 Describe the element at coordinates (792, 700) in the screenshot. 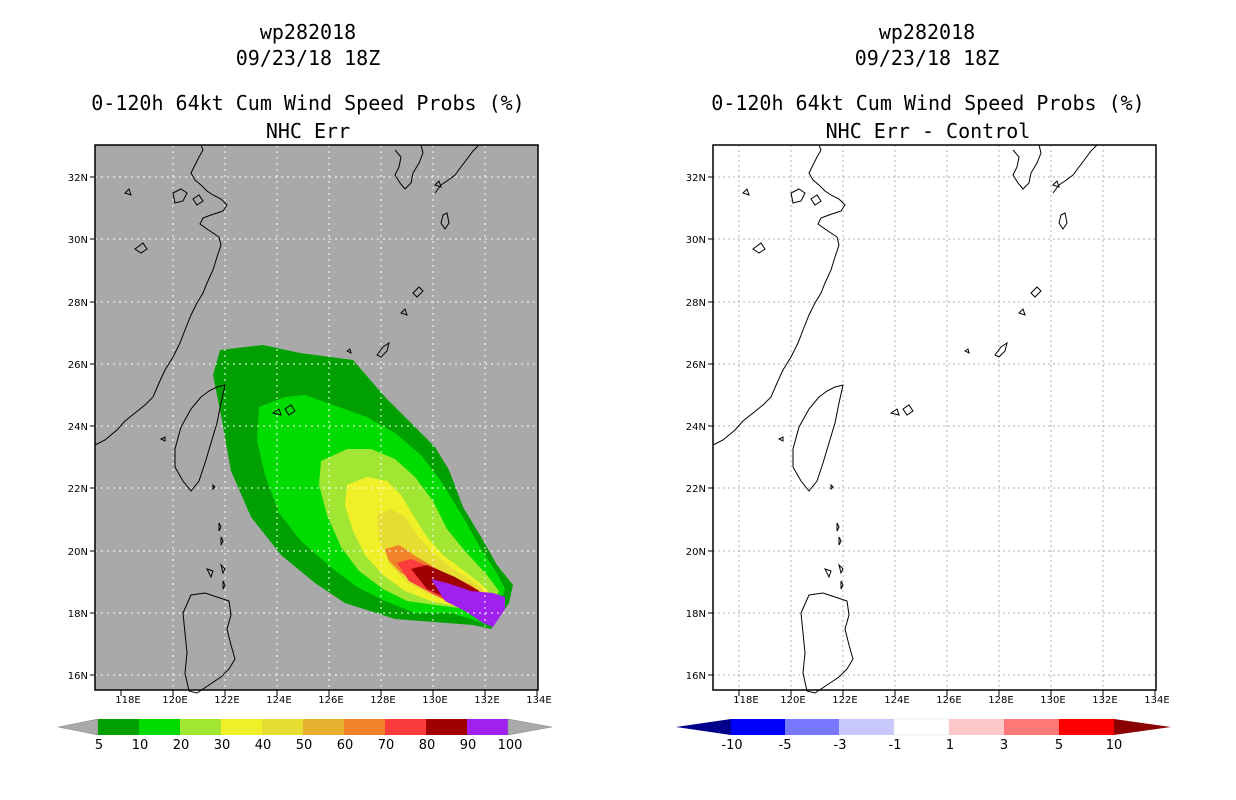

I see `right-xtick-120E: 120E` at that location.